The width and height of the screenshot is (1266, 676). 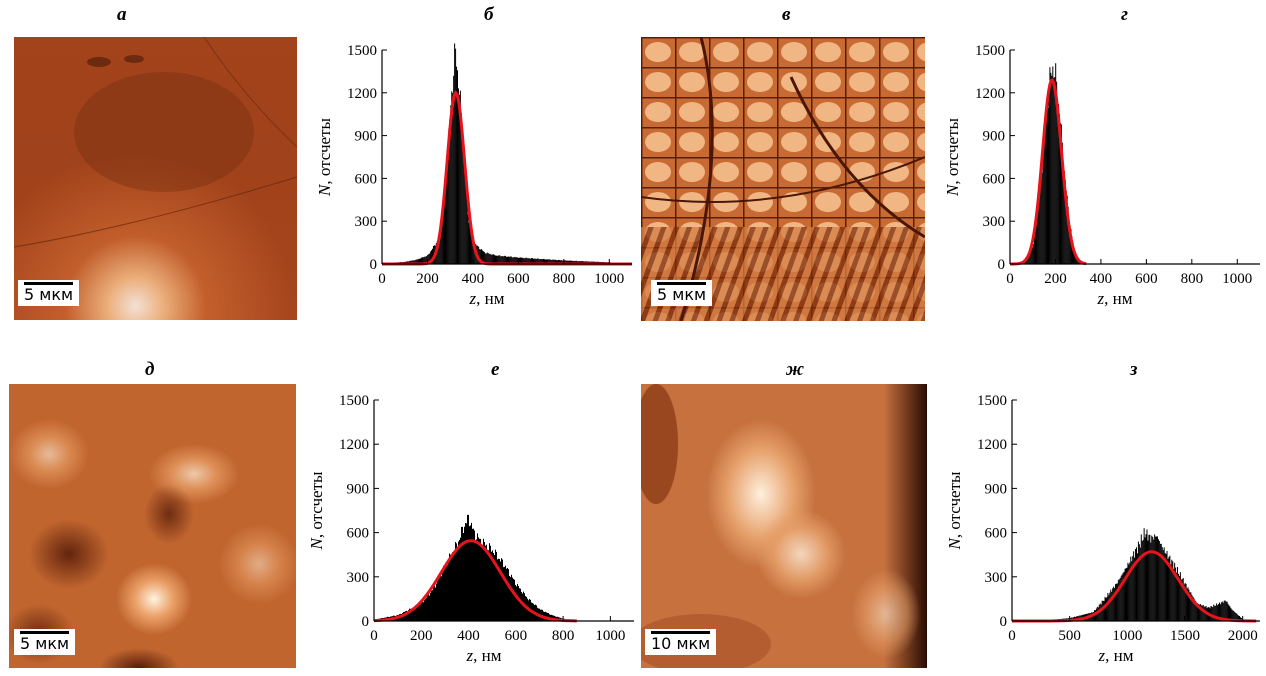 I want to click on x-tick-label: 2000, so click(x=1243, y=636).